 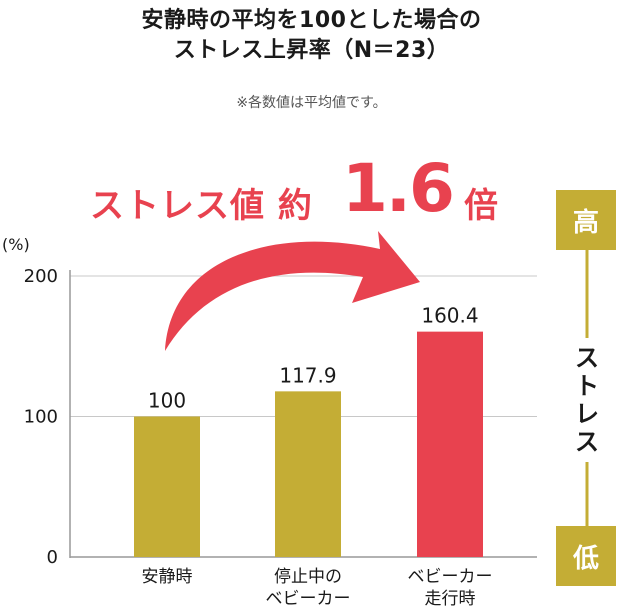 I want to click on y-tick-label: 100, so click(x=41, y=417).